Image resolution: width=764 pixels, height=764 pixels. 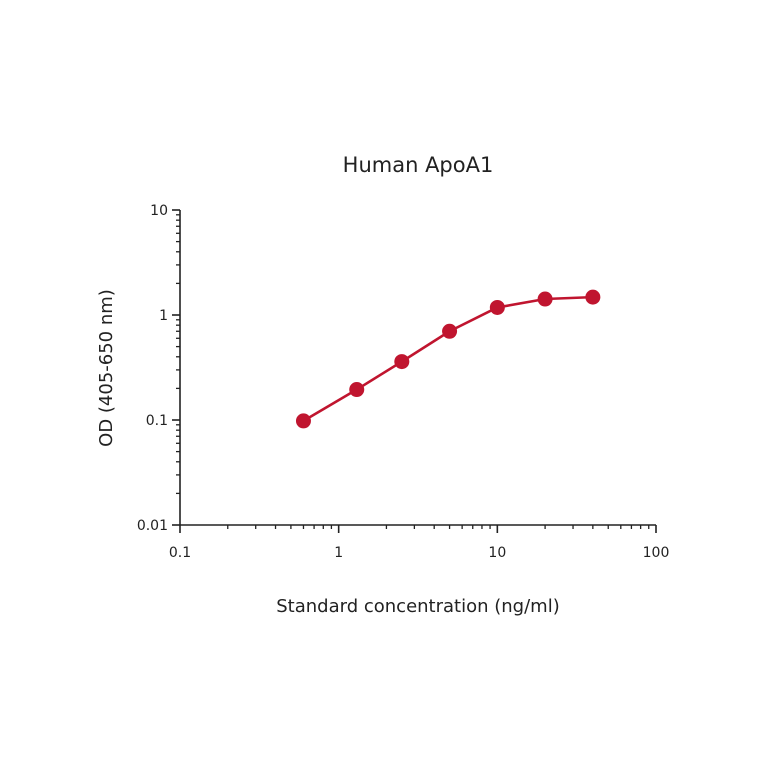 What do you see at coordinates (656, 553) in the screenshot?
I see `x-tick-label: 100` at bounding box center [656, 553].